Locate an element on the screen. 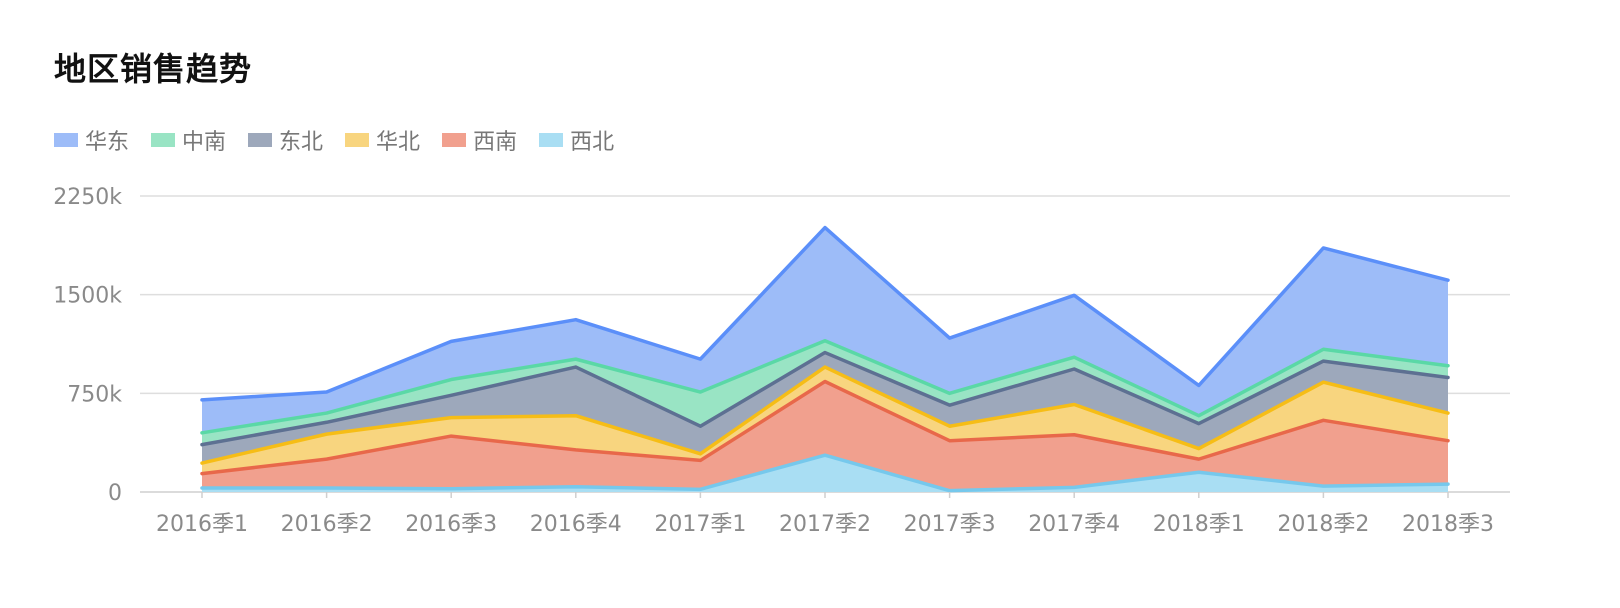  chart-title: 地区销售趋势 is located at coordinates (153, 69).